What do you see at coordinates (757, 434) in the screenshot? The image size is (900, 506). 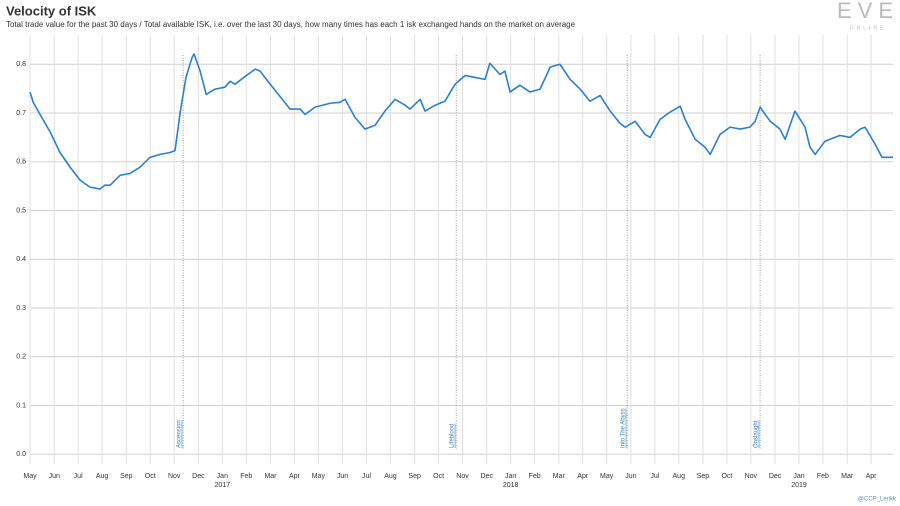 I see `event-label: Onslaught` at bounding box center [757, 434].